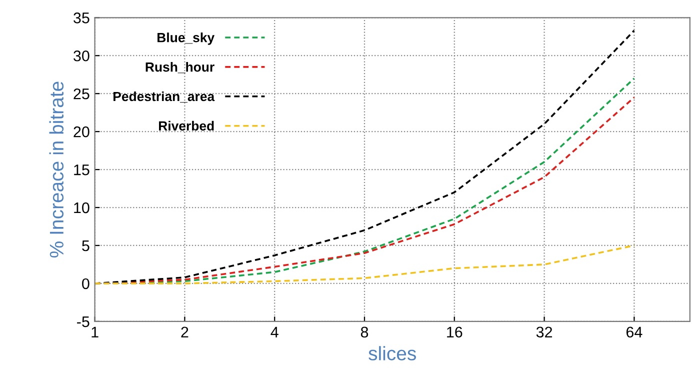 This screenshot has width=692, height=392. Describe the element at coordinates (82, 18) in the screenshot. I see `y-tick-label: 35` at that location.